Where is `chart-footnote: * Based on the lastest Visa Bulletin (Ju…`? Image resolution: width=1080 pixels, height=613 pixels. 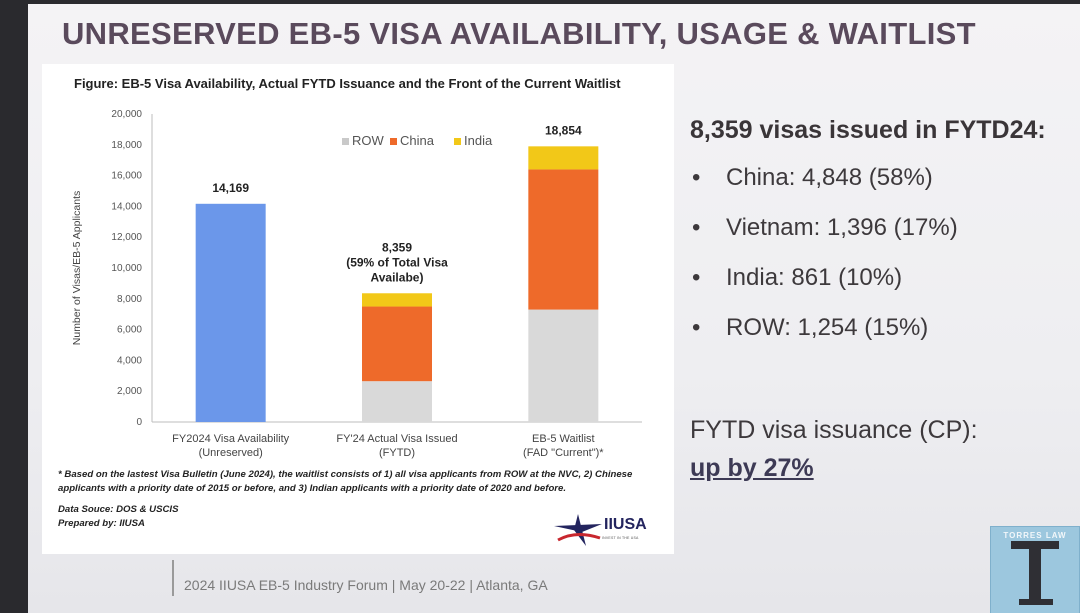
chart-footnote: * Based on the lastest Visa Bulletin (Ju… is located at coordinates (345, 481).